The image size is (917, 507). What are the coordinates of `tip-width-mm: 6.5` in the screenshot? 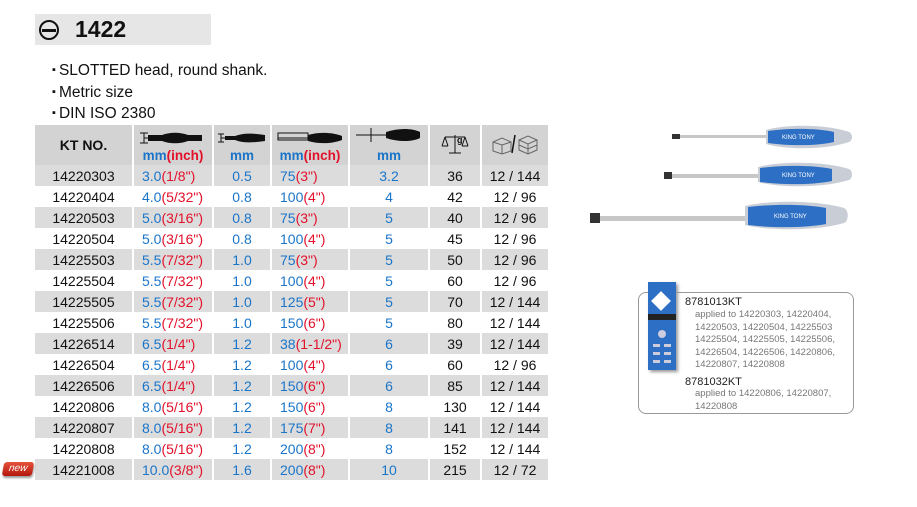 It's located at (152, 385).